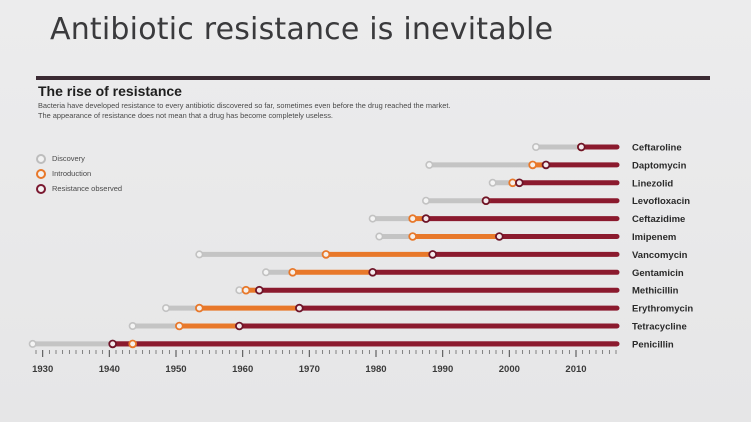 Image resolution: width=751 pixels, height=422 pixels. Describe the element at coordinates (41, 158) in the screenshot. I see `legend-swatch-discovery` at that location.